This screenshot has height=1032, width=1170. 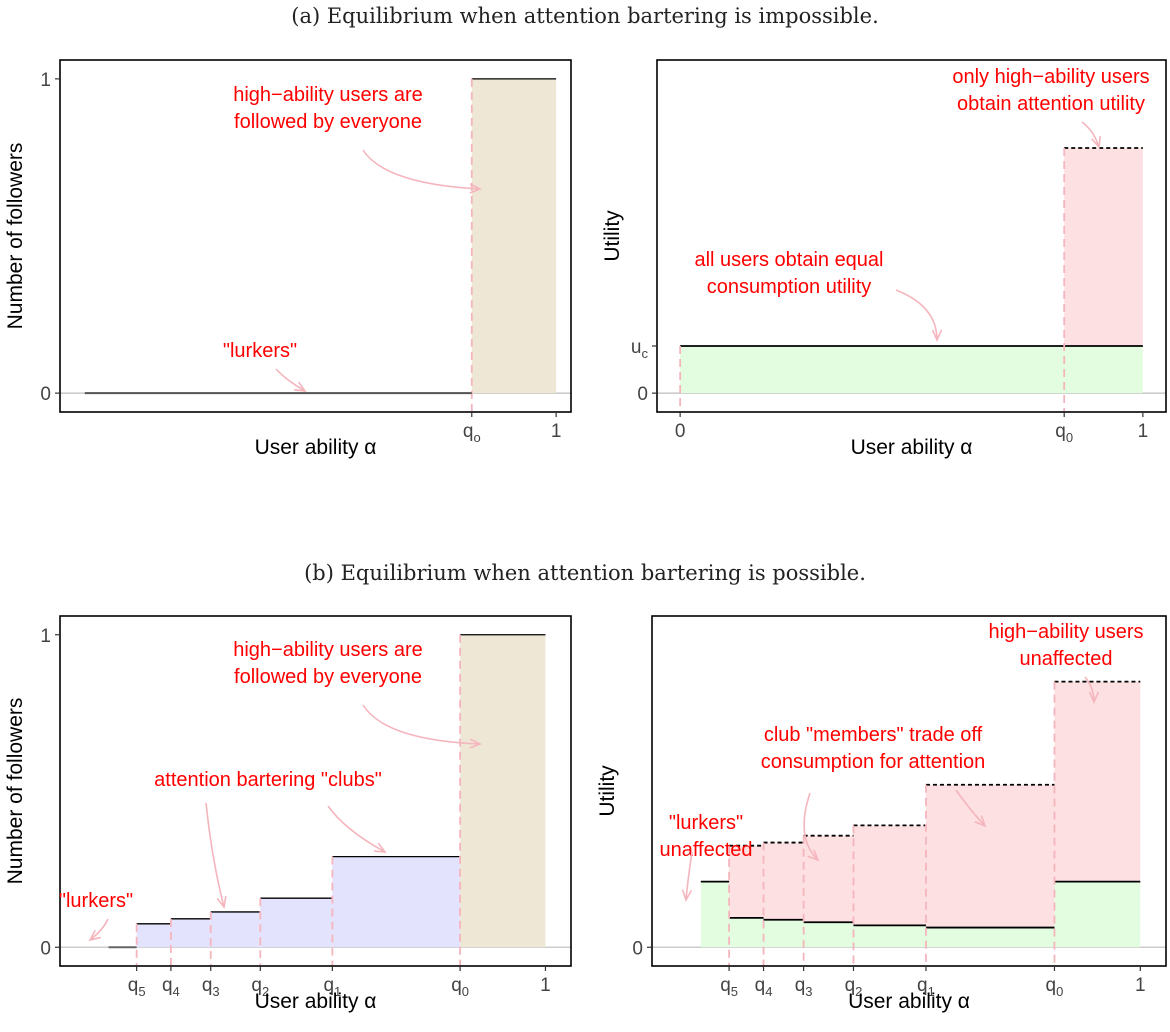 What do you see at coordinates (705, 836) in the screenshot?
I see `annotation-text: "lurkers" unaffected` at bounding box center [705, 836].